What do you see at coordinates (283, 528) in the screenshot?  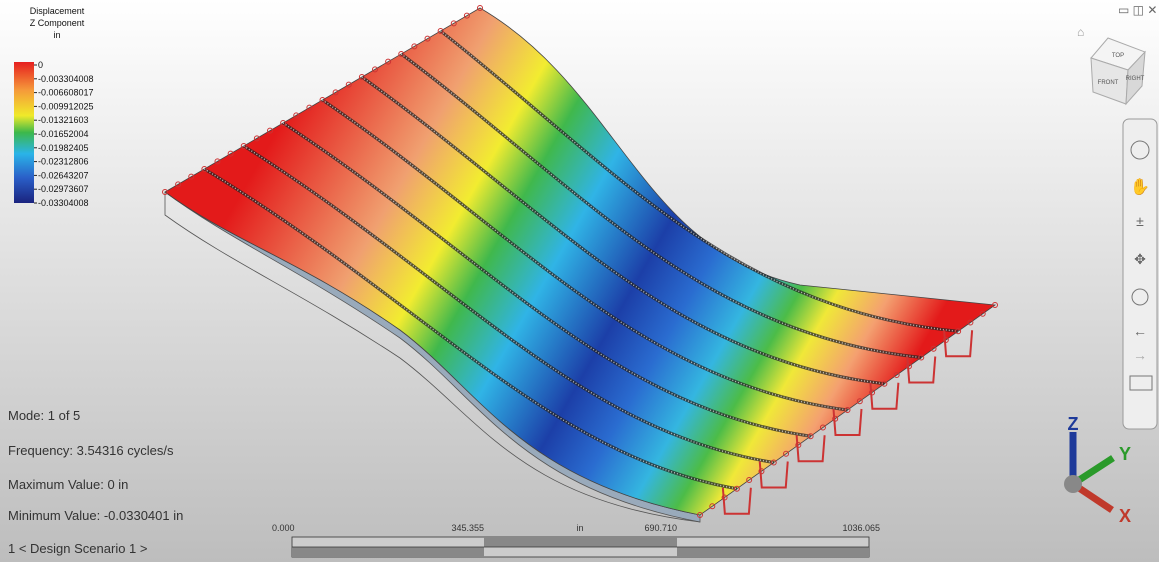 I see `scale-label: 0.000` at bounding box center [283, 528].